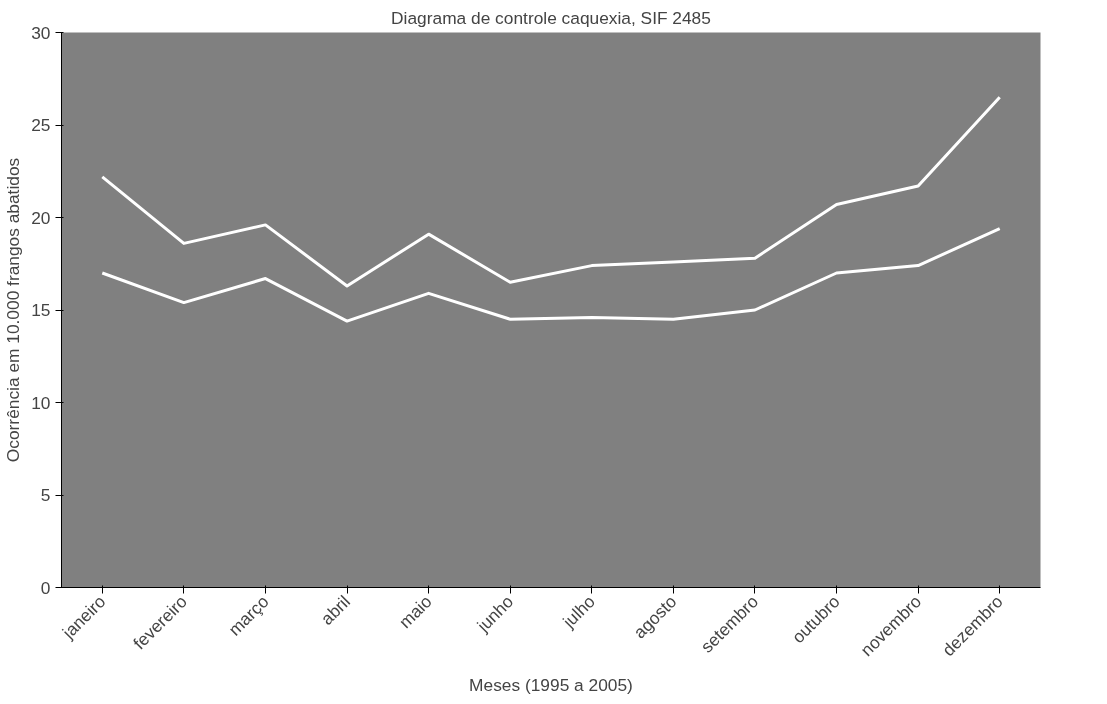 Image resolution: width=1107 pixels, height=704 pixels. What do you see at coordinates (41, 32) in the screenshot?
I see `y-tick-label: 30` at bounding box center [41, 32].